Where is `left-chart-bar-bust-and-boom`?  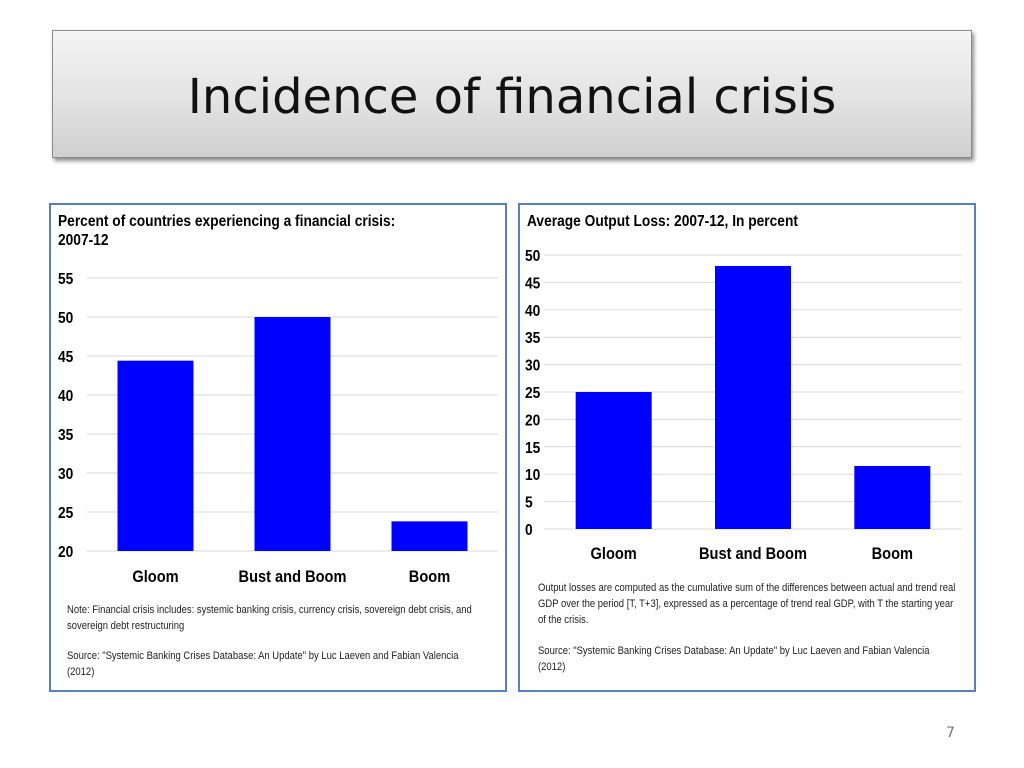
left-chart-bar-bust-and-boom is located at coordinates (292, 434).